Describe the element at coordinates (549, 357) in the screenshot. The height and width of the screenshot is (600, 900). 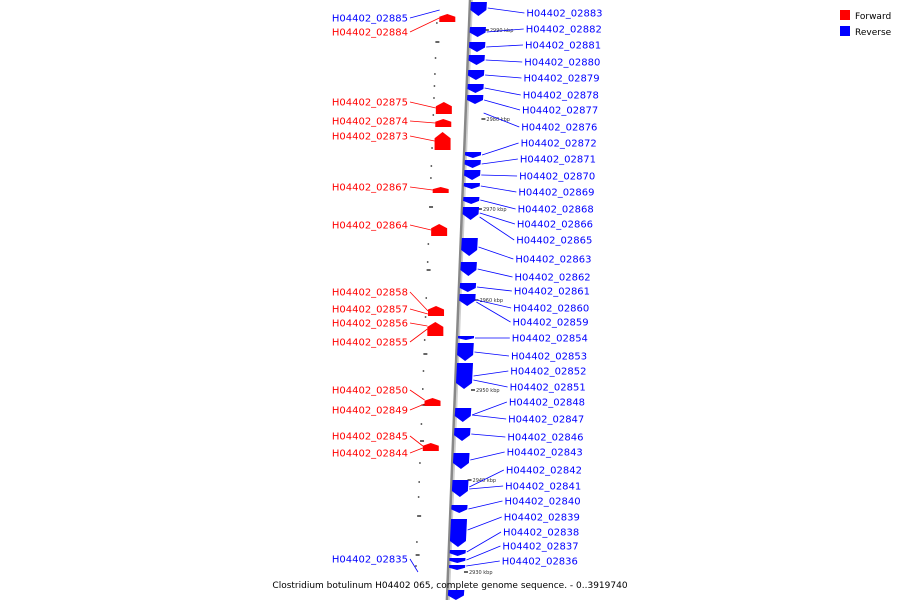
I see `reverse-gene-label: H04402_02853` at that location.